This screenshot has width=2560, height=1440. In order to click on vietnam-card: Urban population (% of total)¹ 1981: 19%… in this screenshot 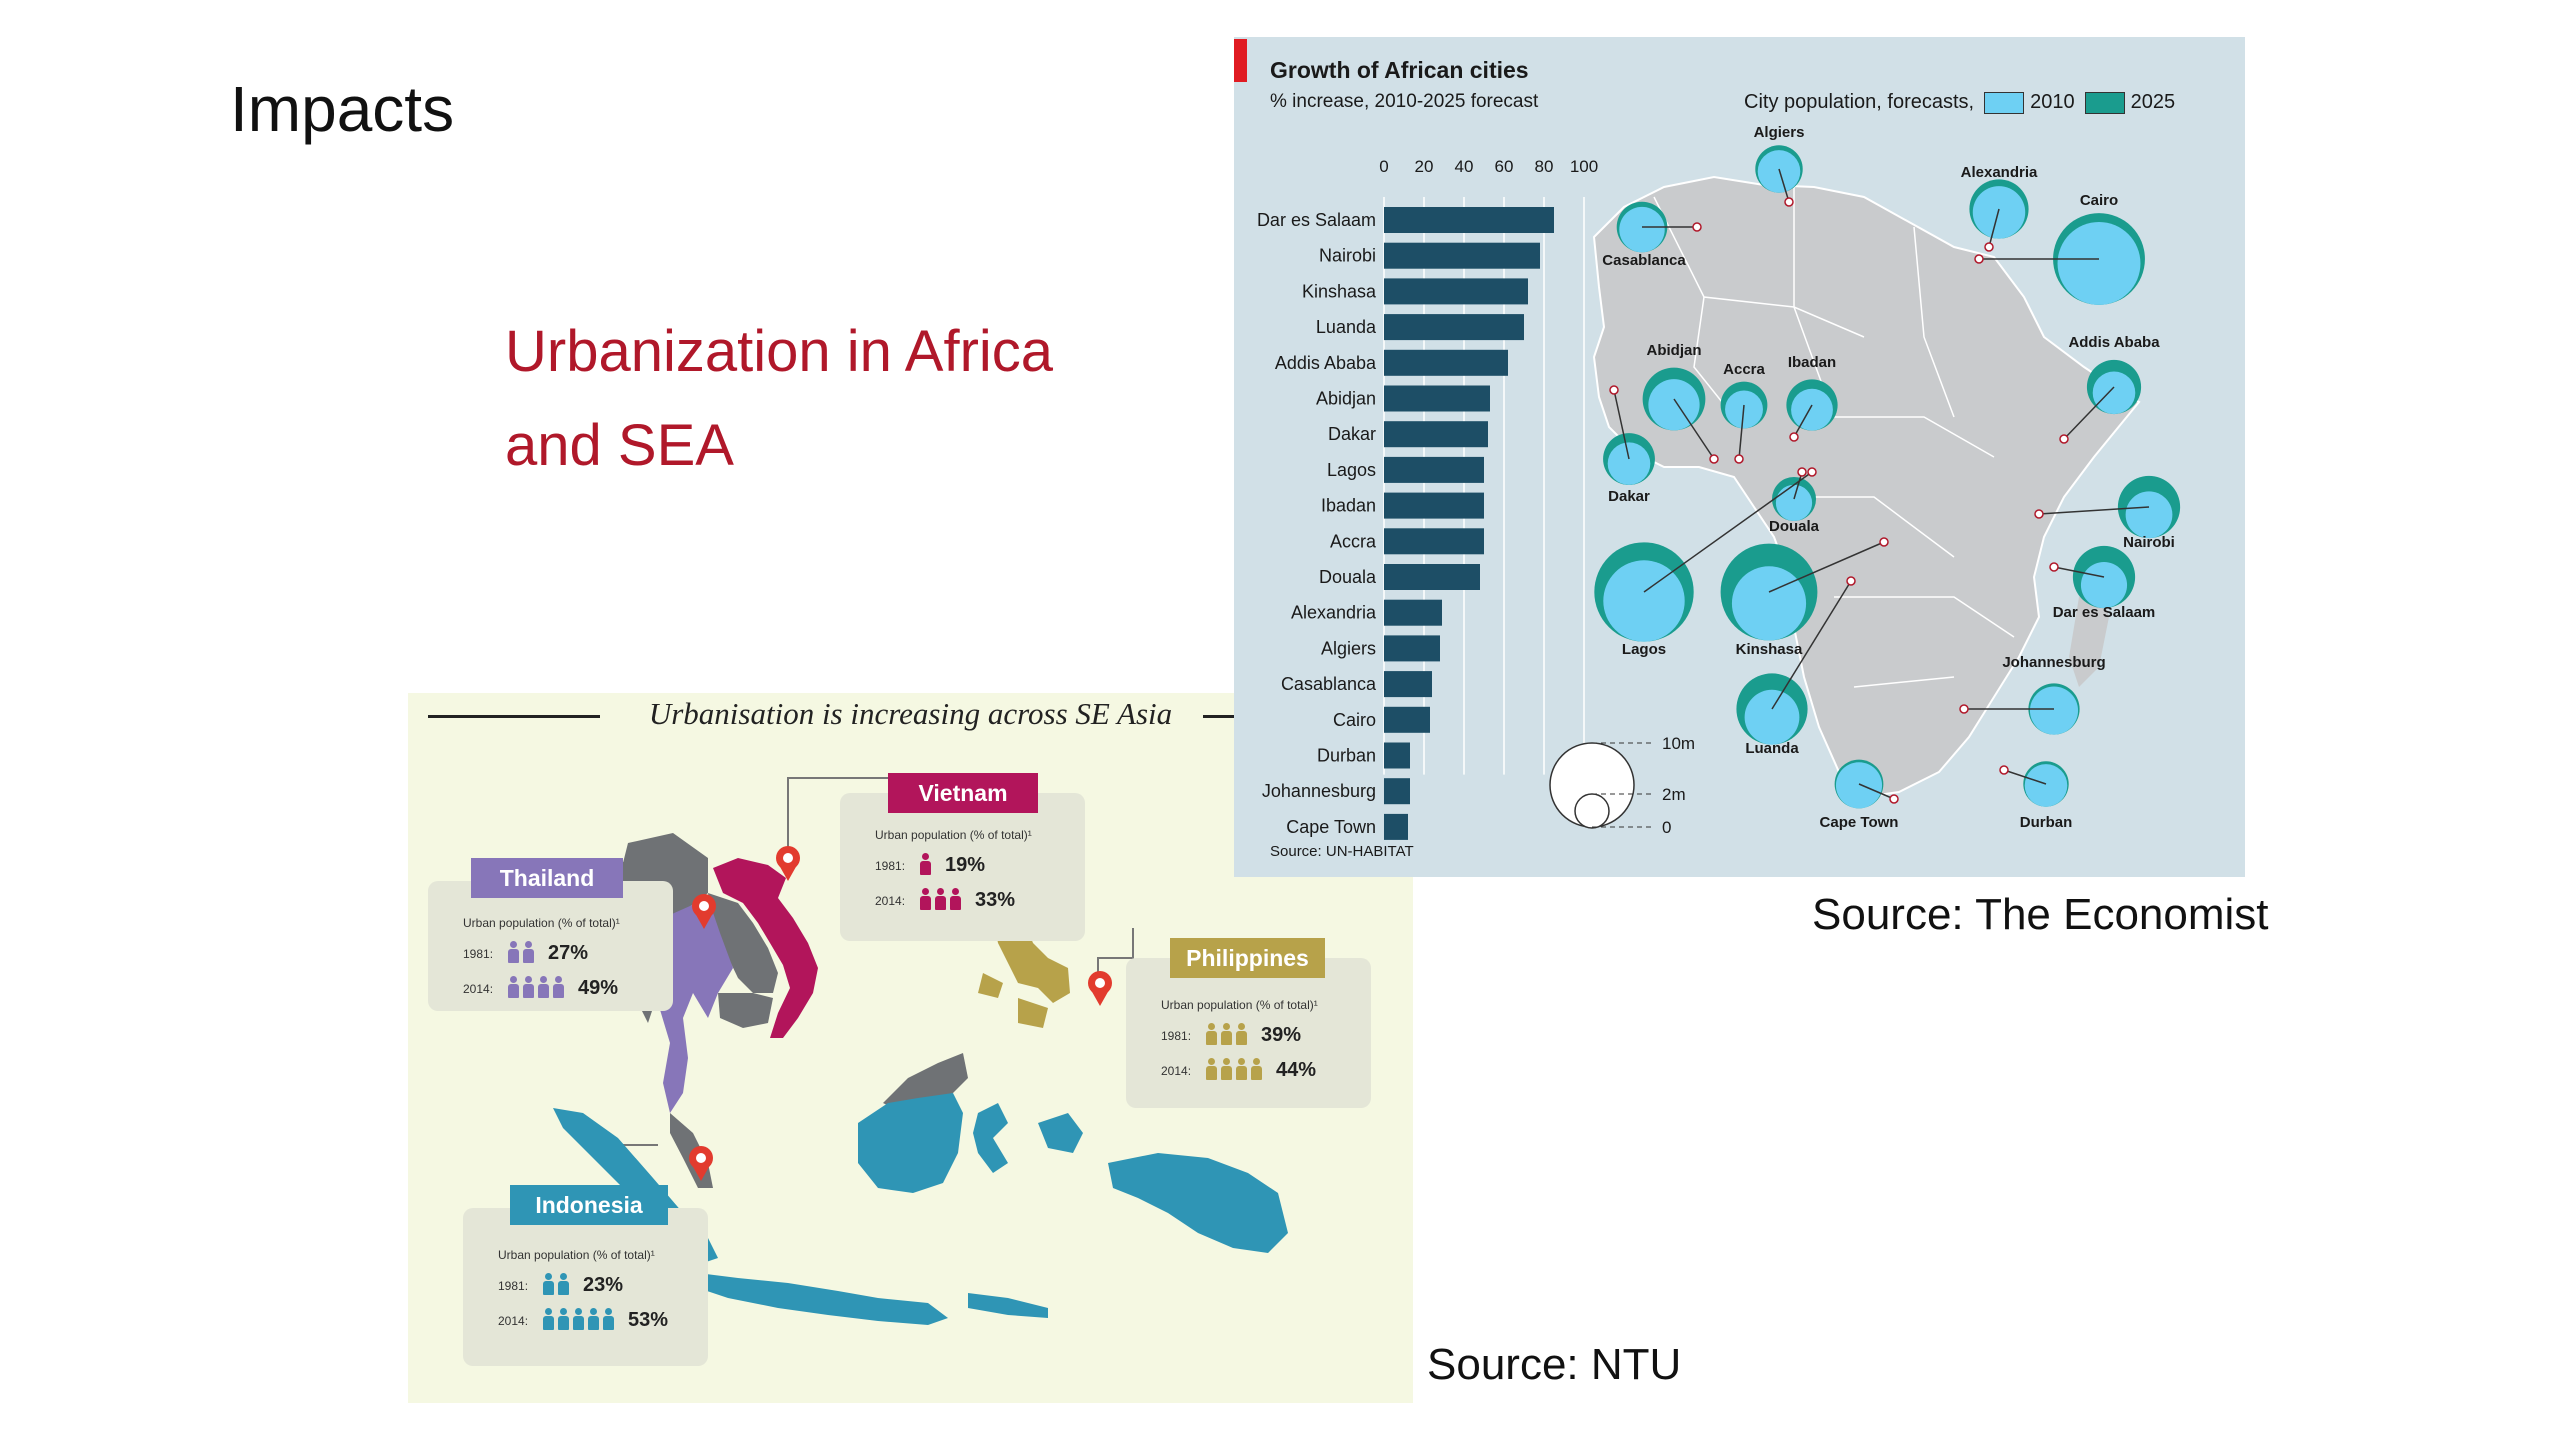, I will do `click(962, 867)`.